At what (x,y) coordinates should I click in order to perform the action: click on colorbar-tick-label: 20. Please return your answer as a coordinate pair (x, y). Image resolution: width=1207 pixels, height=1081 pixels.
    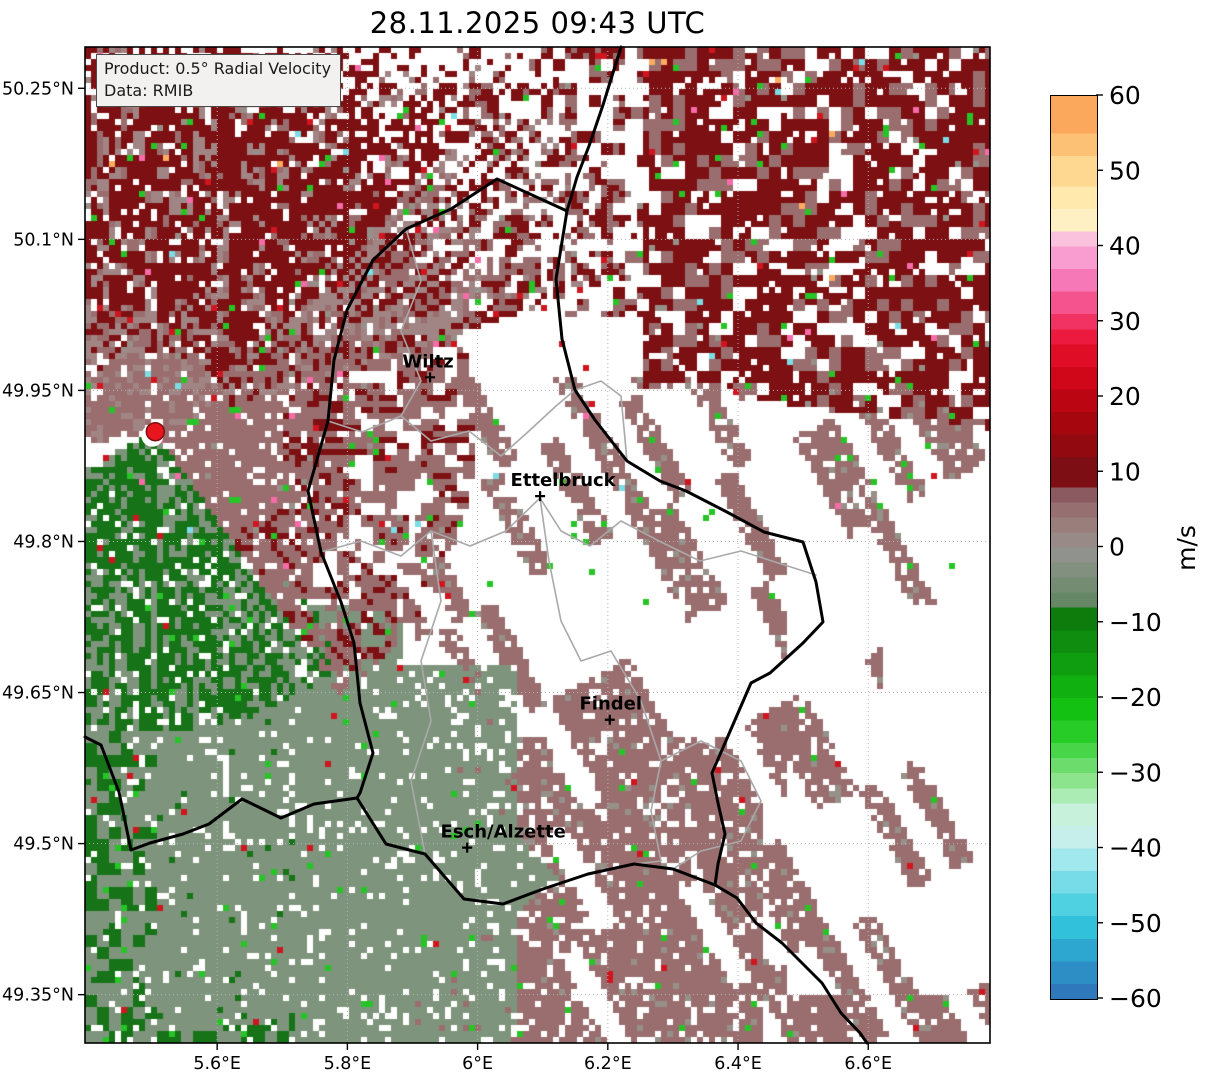
    Looking at the image, I should click on (1125, 396).